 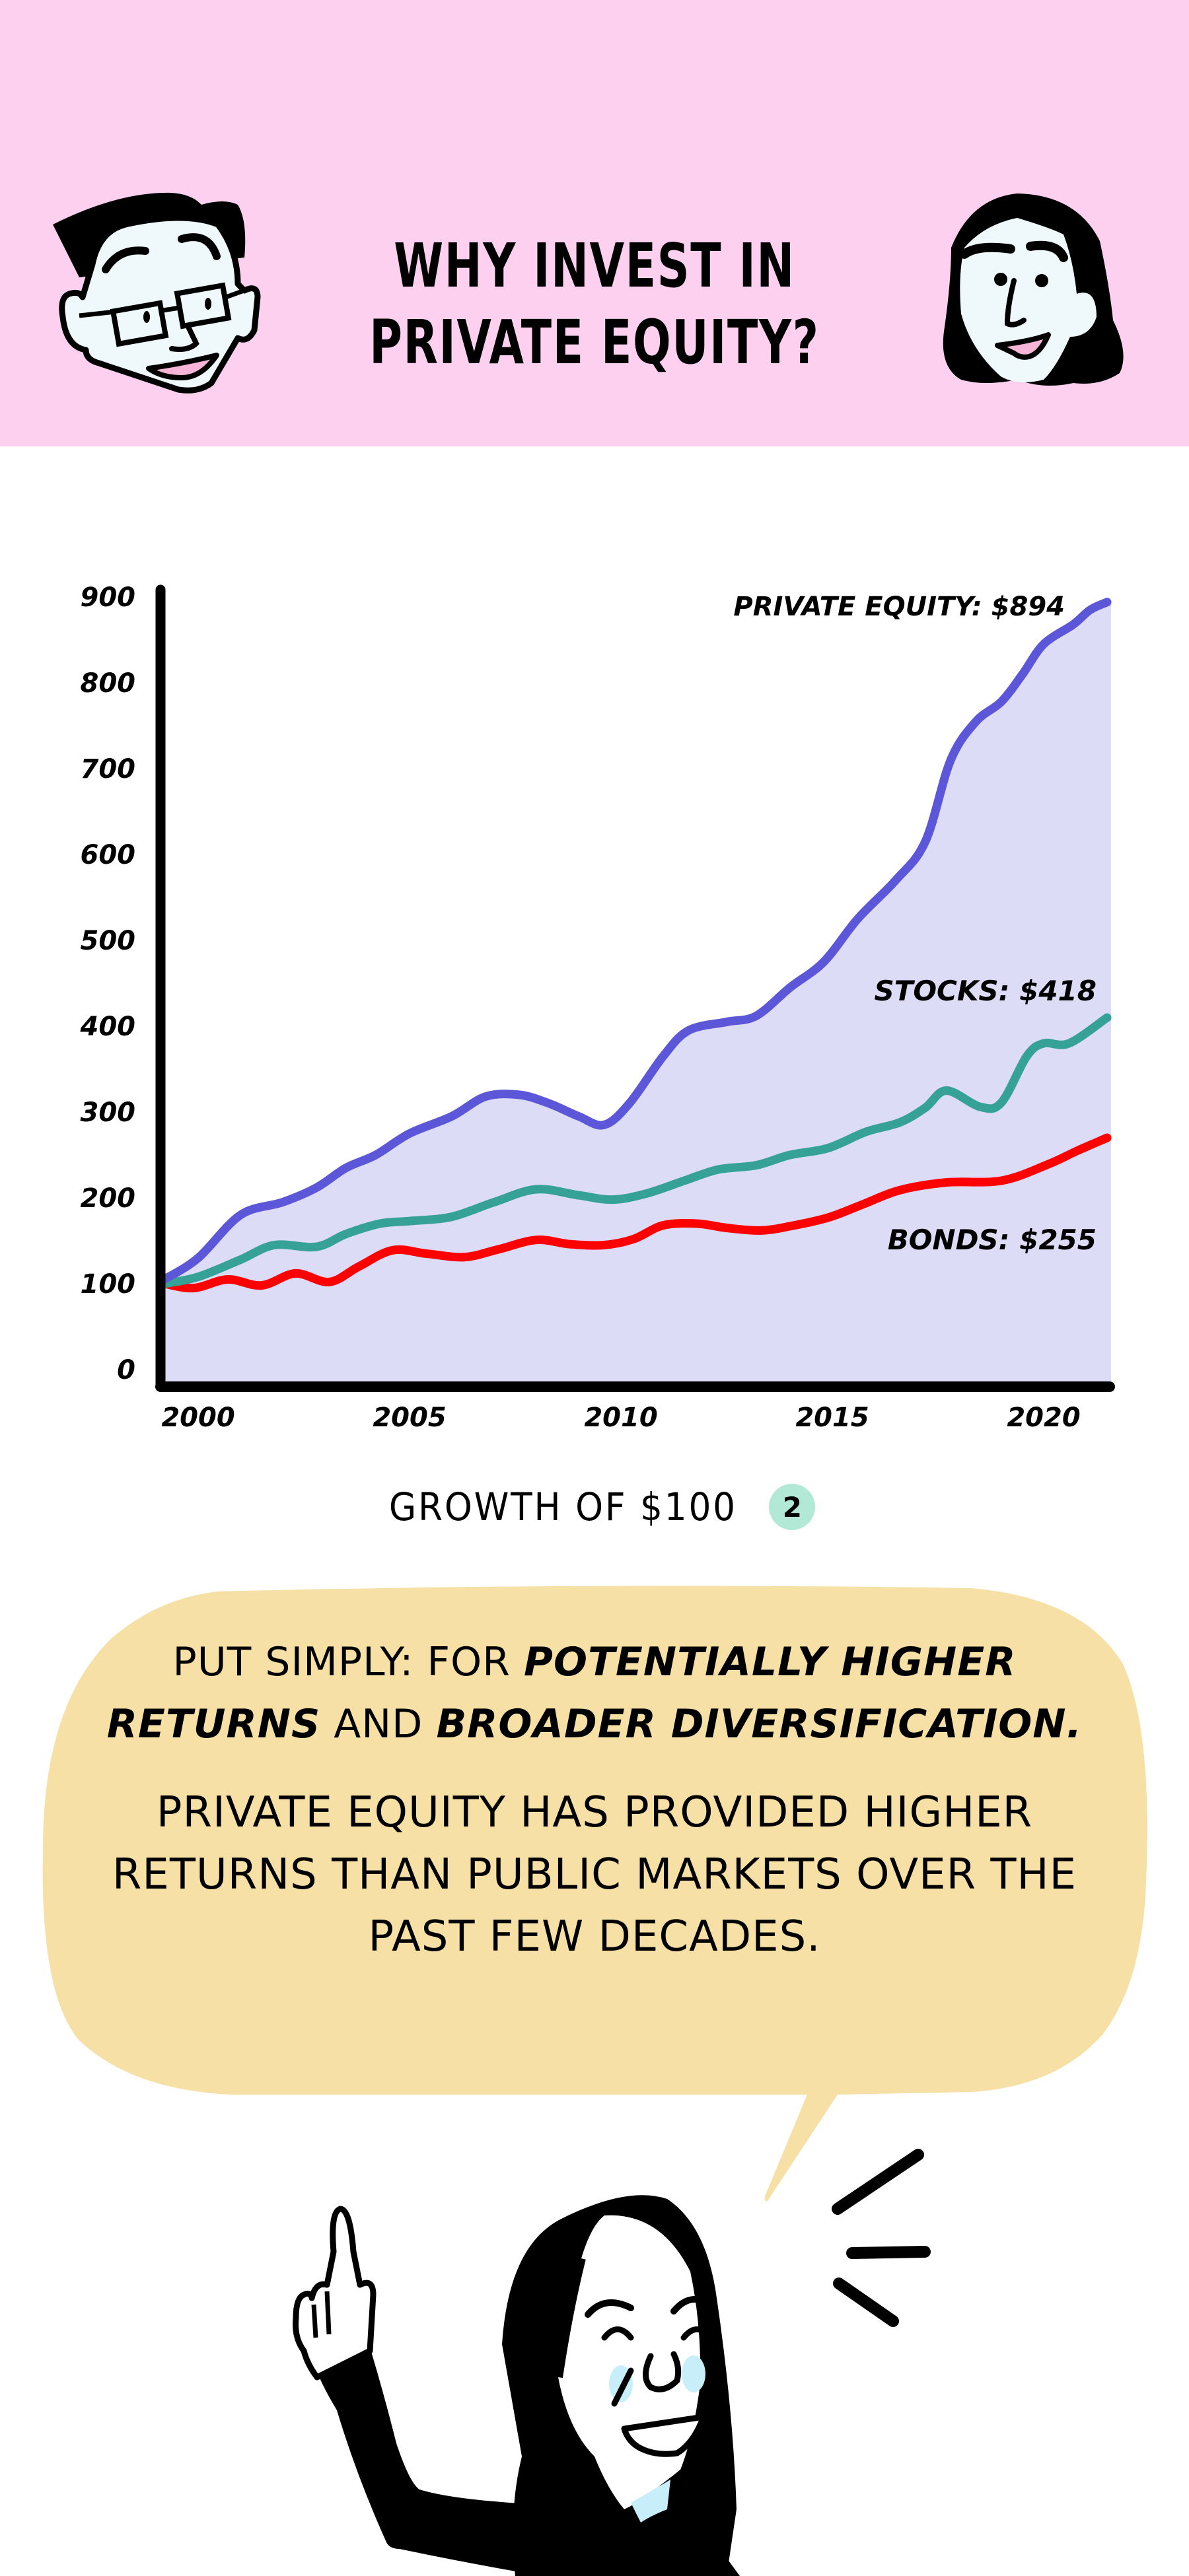 I want to click on woman-pointing-illustration, so click(x=612, y=2362).